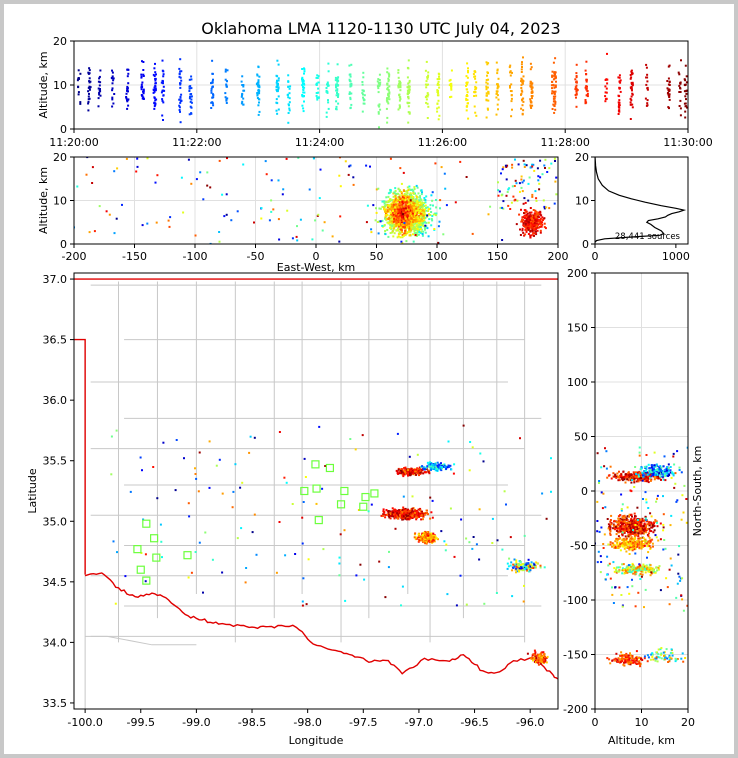 Image resolution: width=738 pixels, height=758 pixels. Describe the element at coordinates (365, 497) in the screenshot. I see `station-marker` at that location.